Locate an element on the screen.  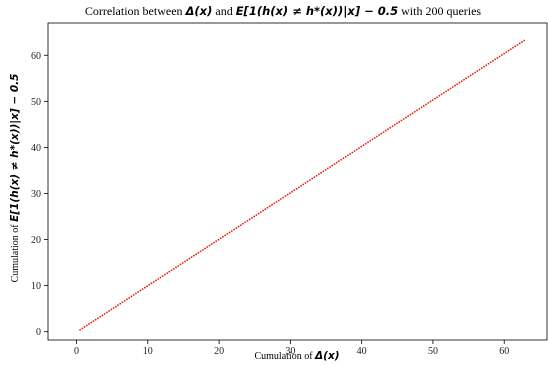
x-tick-label: 40 is located at coordinates (362, 351).